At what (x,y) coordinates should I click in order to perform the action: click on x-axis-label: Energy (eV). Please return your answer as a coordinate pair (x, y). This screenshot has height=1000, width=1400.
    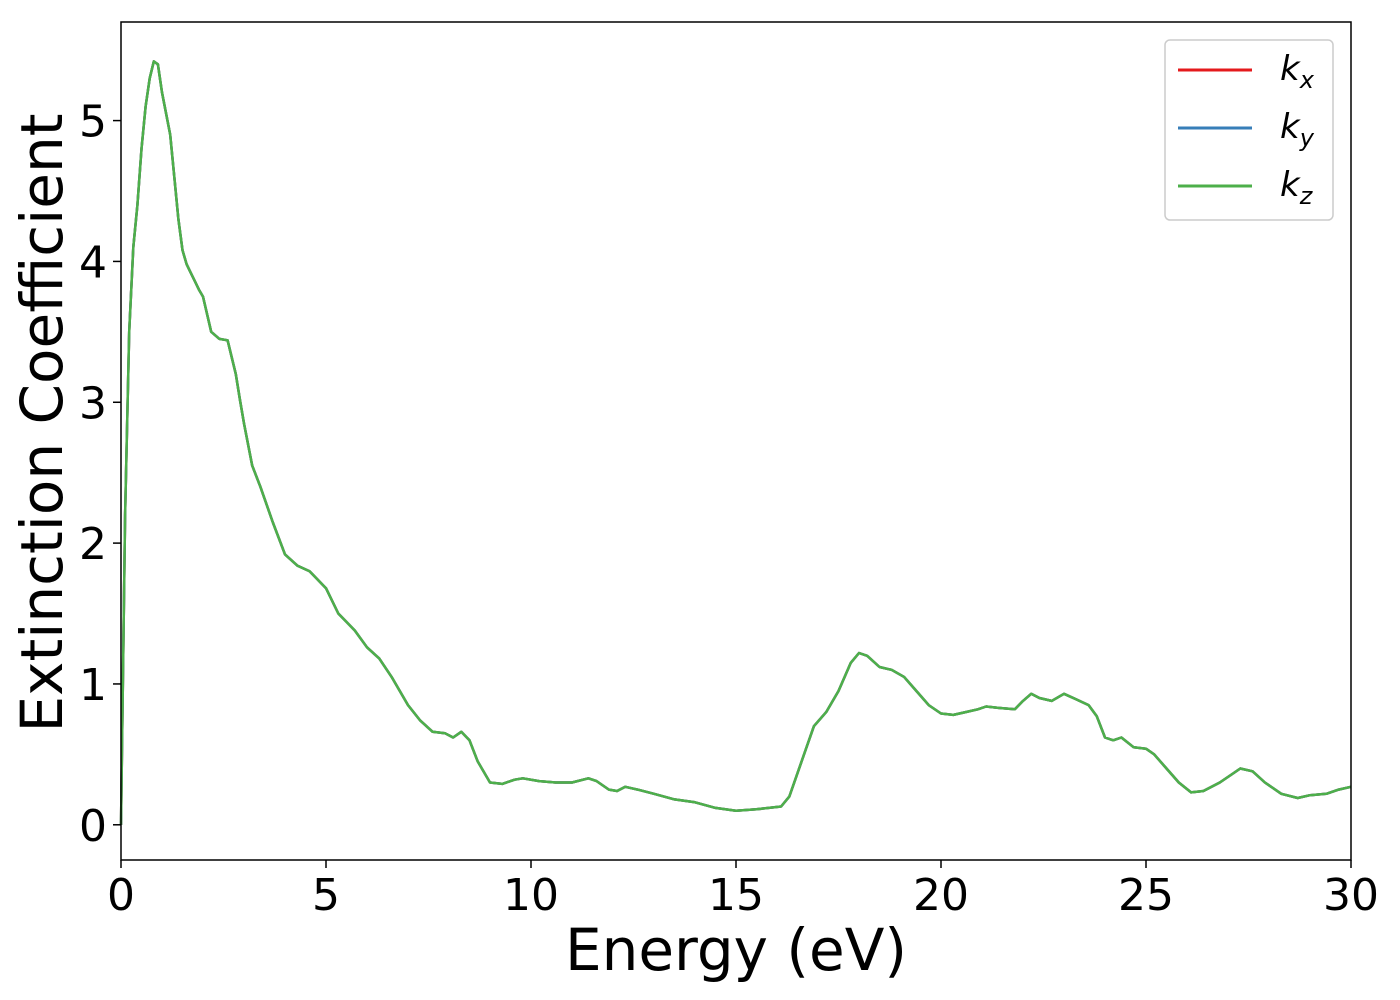
    Looking at the image, I should click on (736, 950).